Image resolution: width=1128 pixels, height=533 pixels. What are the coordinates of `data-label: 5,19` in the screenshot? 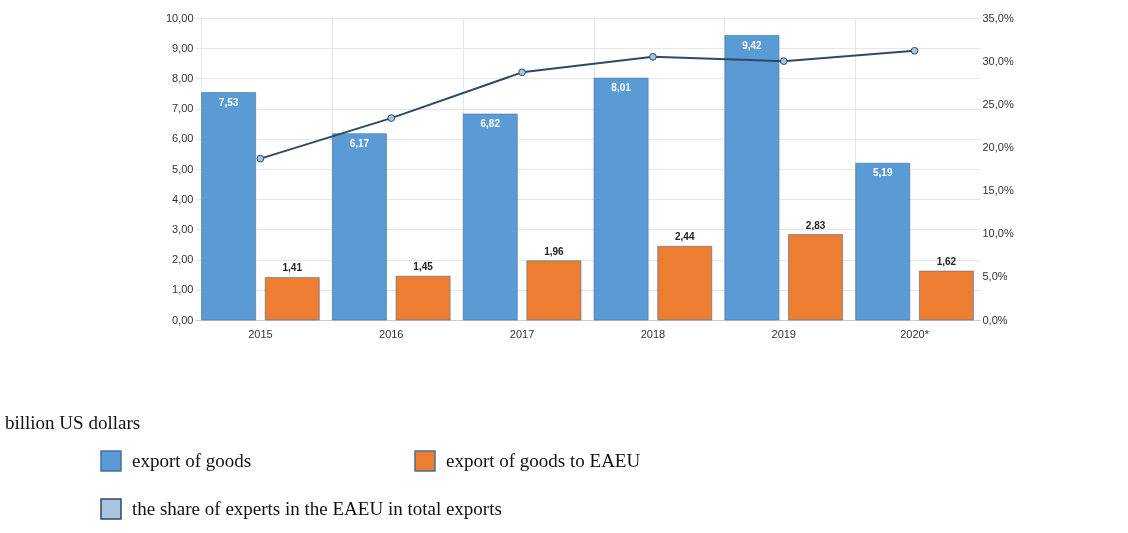 It's located at (883, 173).